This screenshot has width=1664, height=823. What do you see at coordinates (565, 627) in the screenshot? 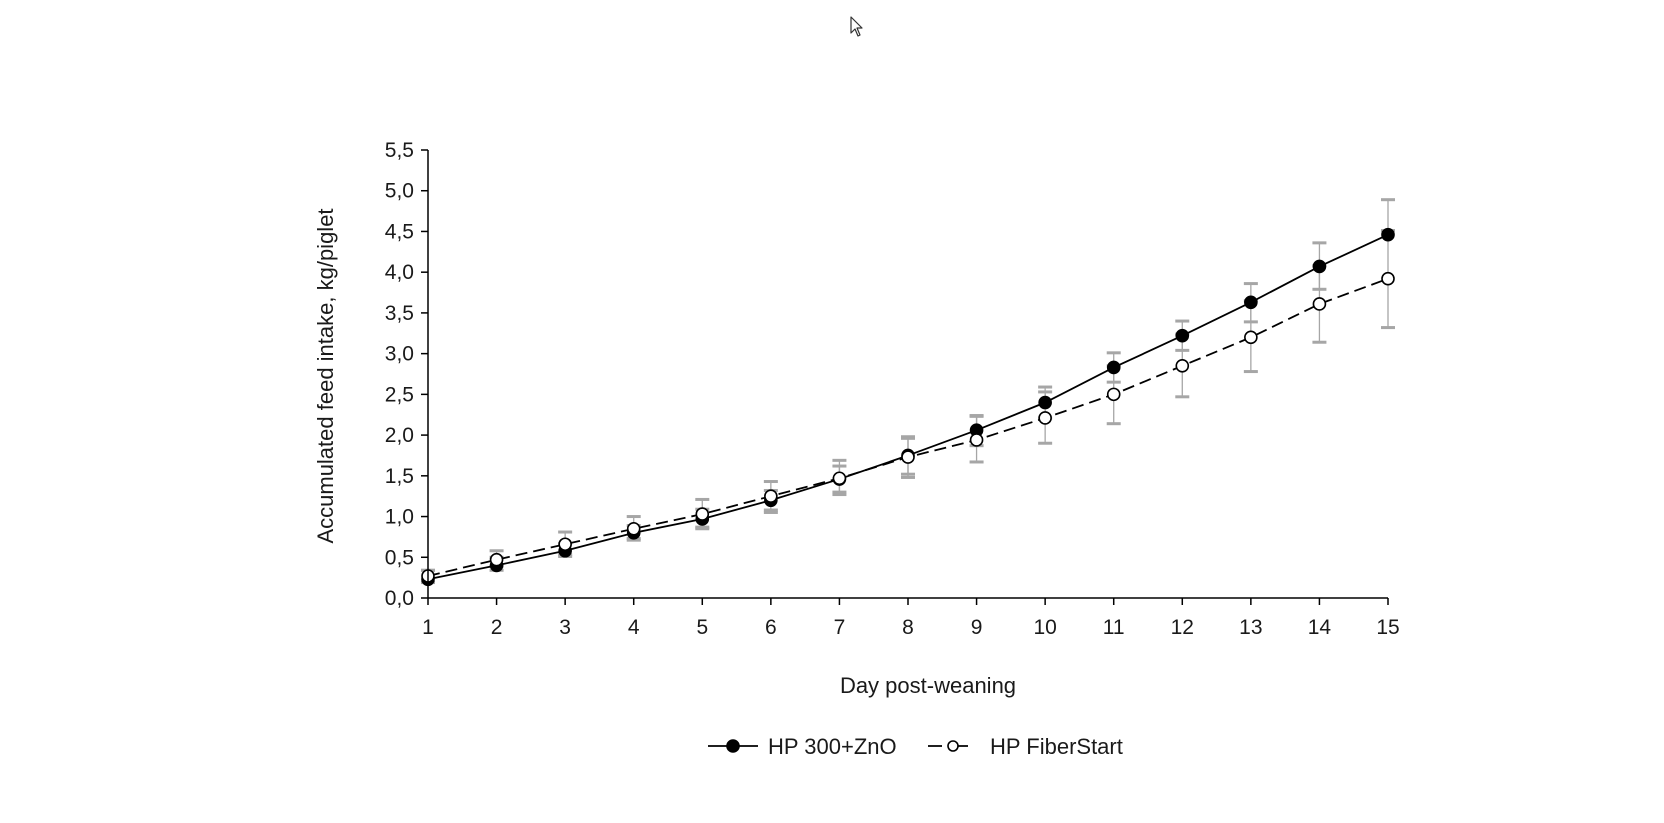
I see `x-tick-label: 3` at bounding box center [565, 627].